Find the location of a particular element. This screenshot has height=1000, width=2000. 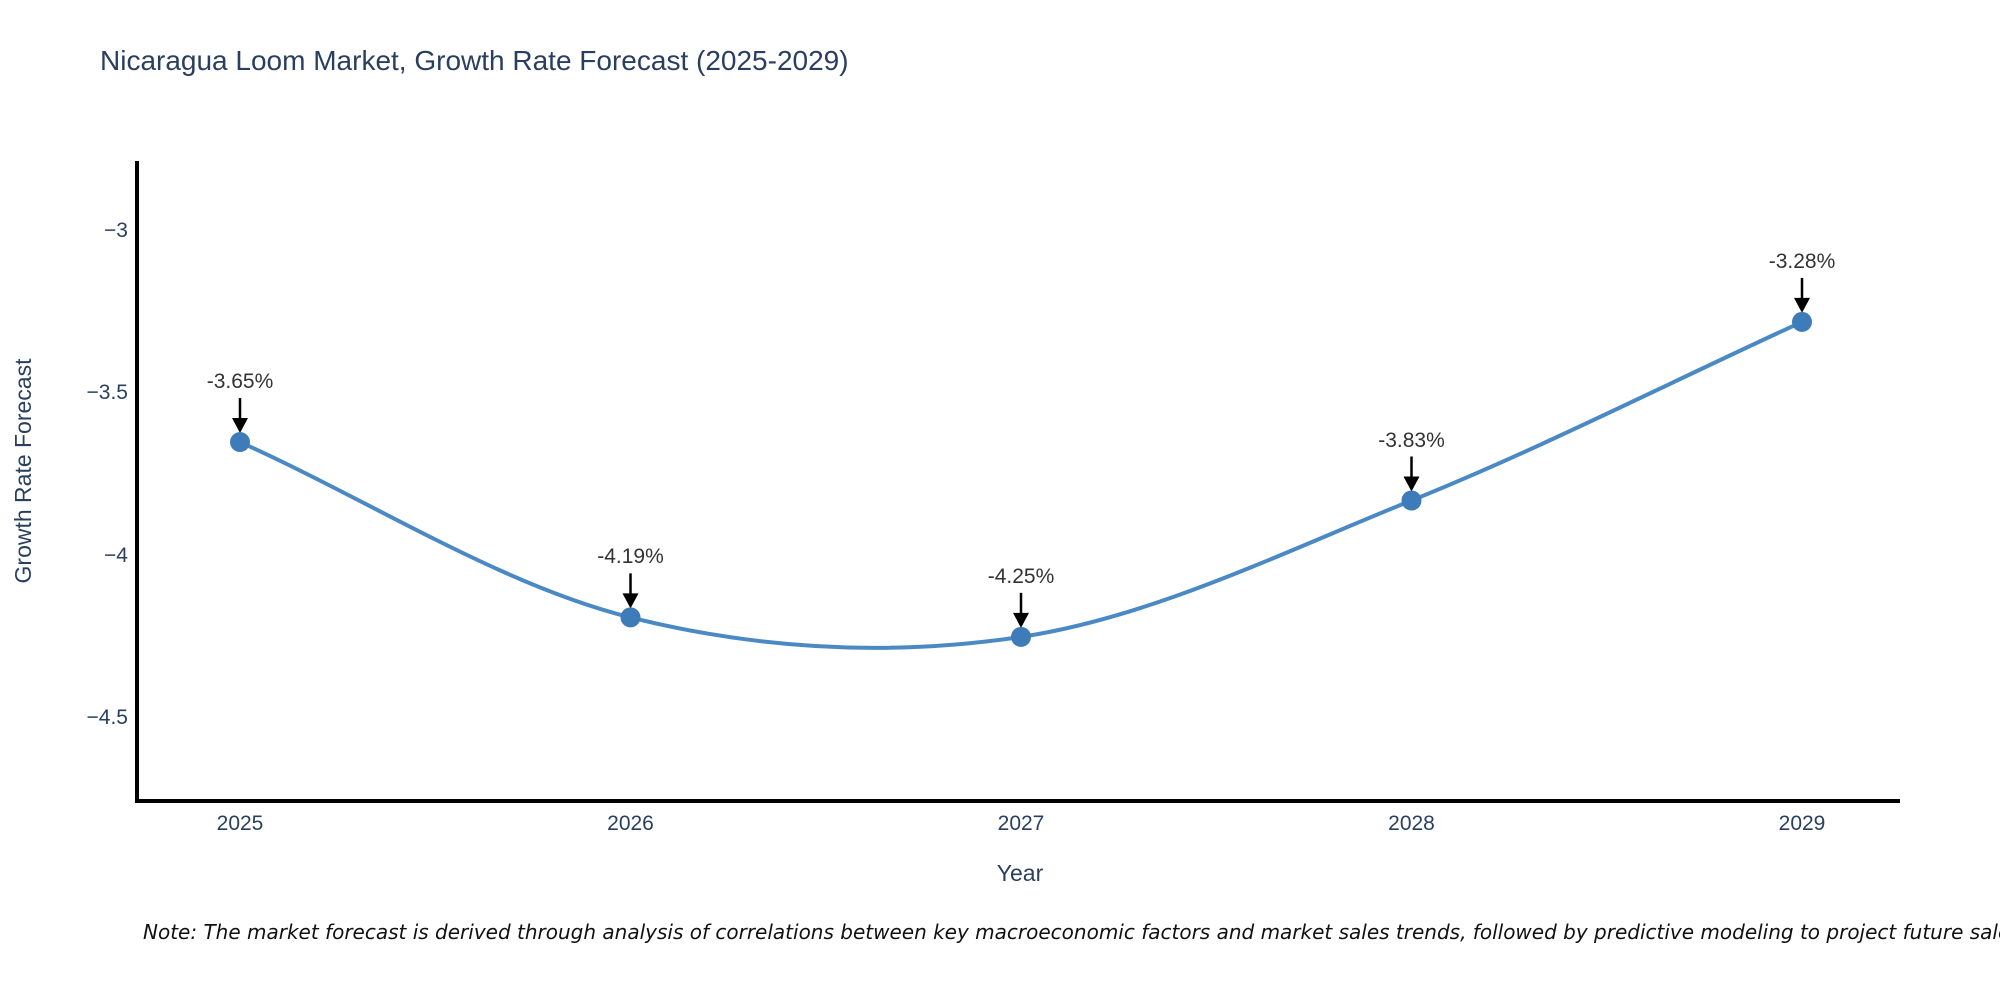

y-tick-label: −3.5 is located at coordinates (107, 393).